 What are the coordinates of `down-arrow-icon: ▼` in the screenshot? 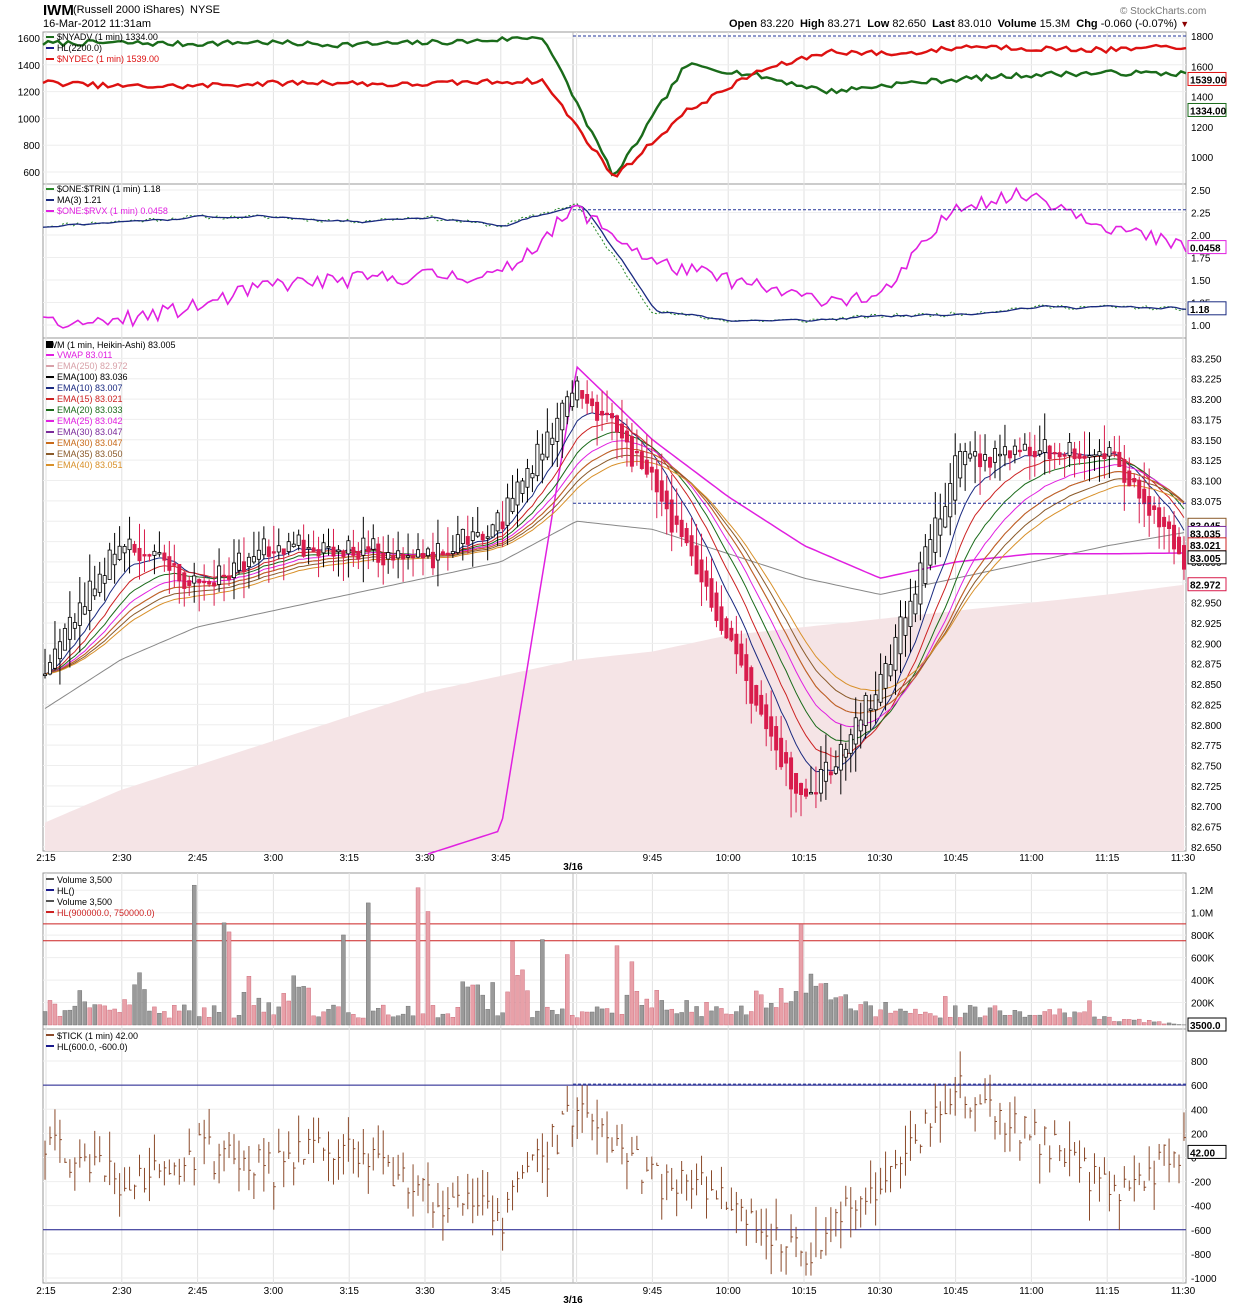 It's located at (1185, 24).